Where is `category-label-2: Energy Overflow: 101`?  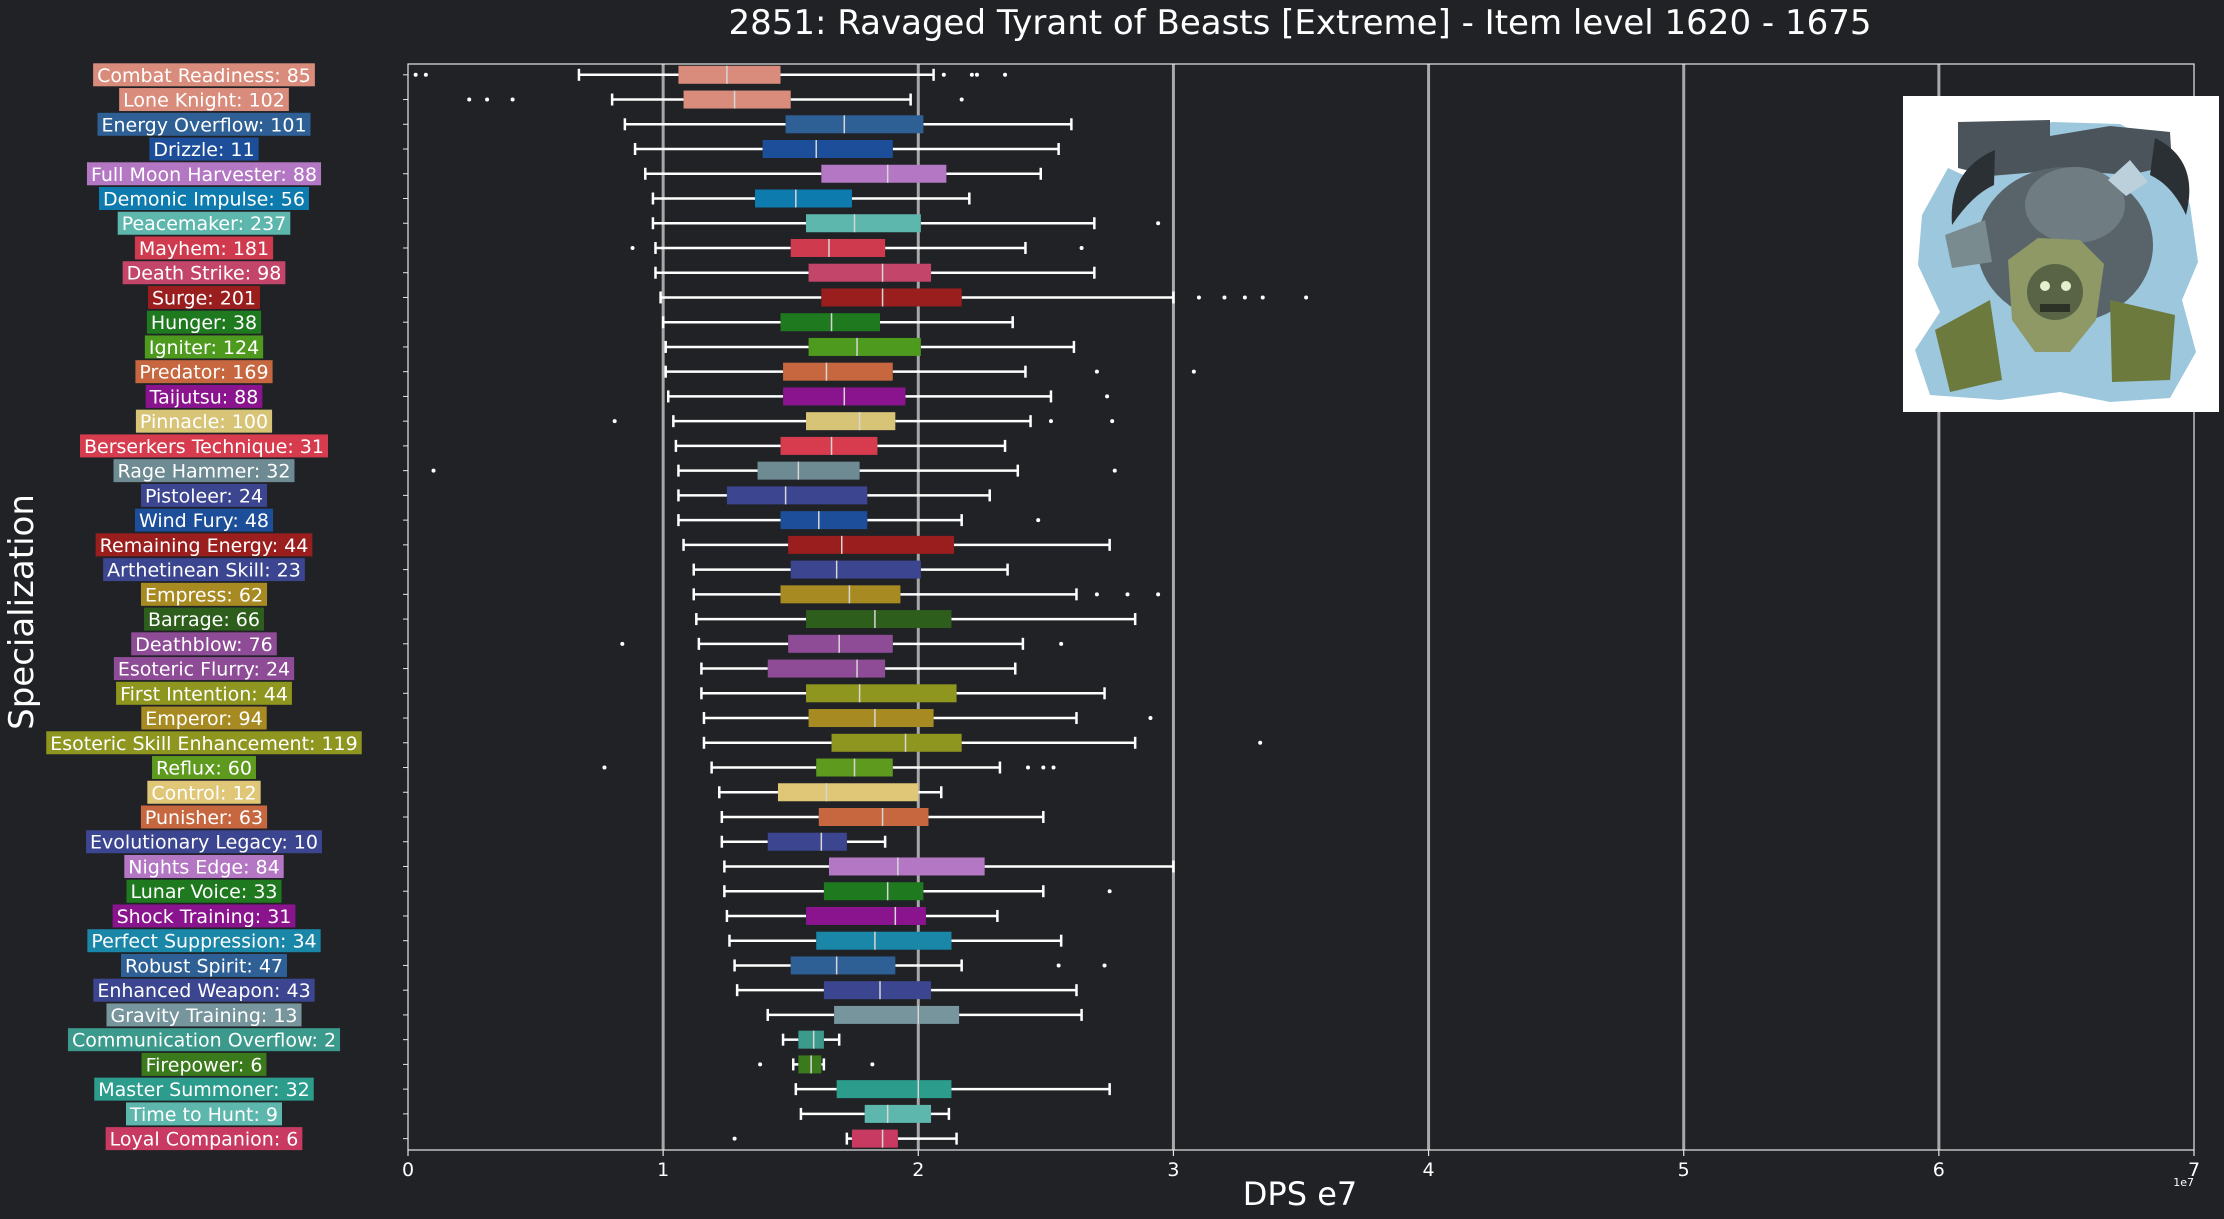 category-label-2: Energy Overflow: 101 is located at coordinates (204, 124).